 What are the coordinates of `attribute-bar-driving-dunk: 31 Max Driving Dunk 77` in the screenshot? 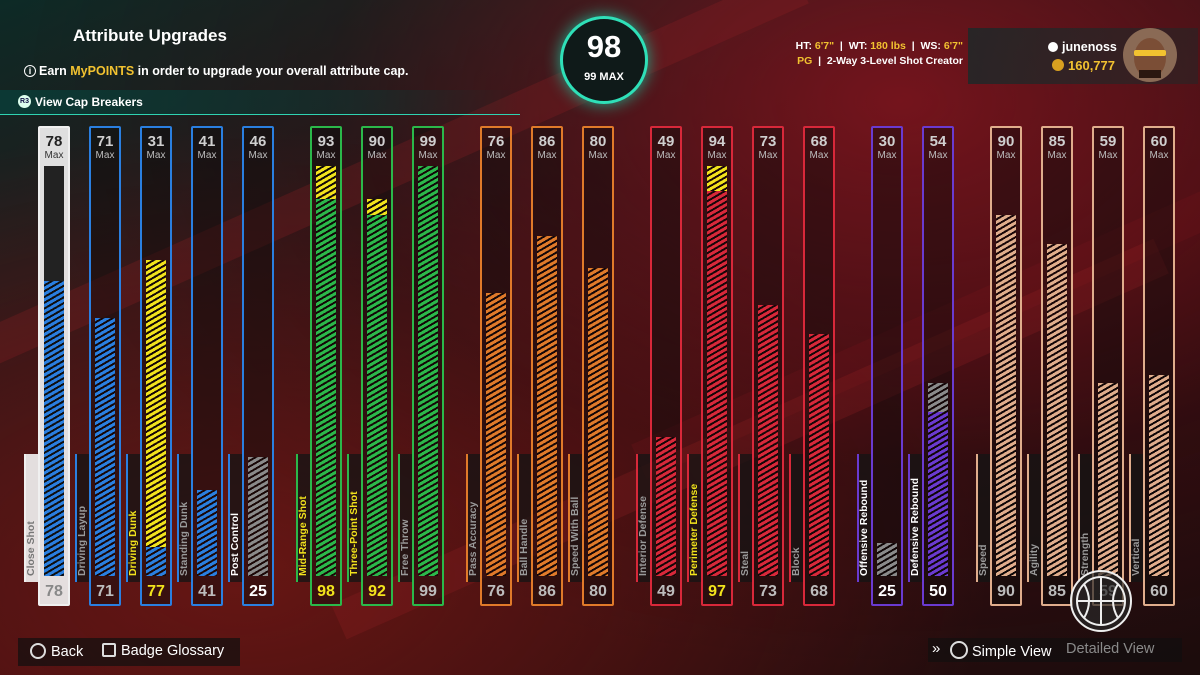 It's located at (149, 366).